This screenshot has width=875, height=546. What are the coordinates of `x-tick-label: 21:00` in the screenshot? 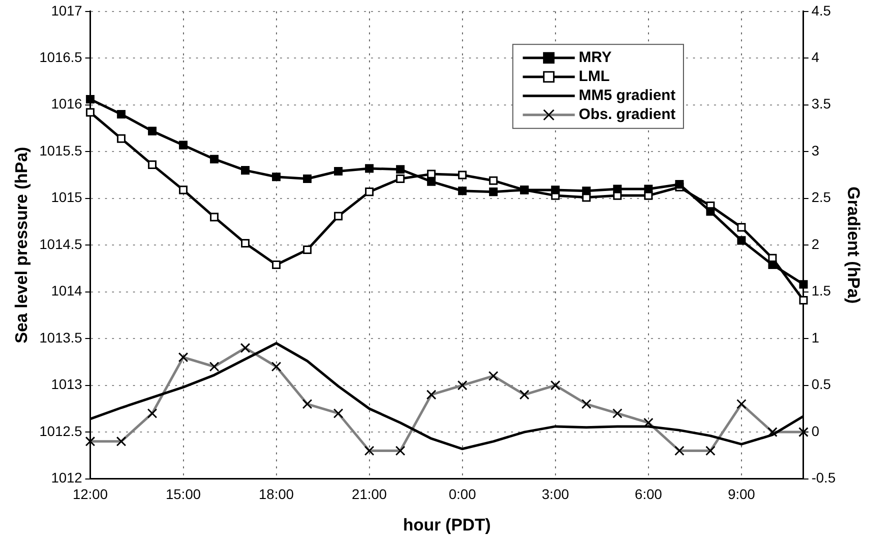 It's located at (370, 494).